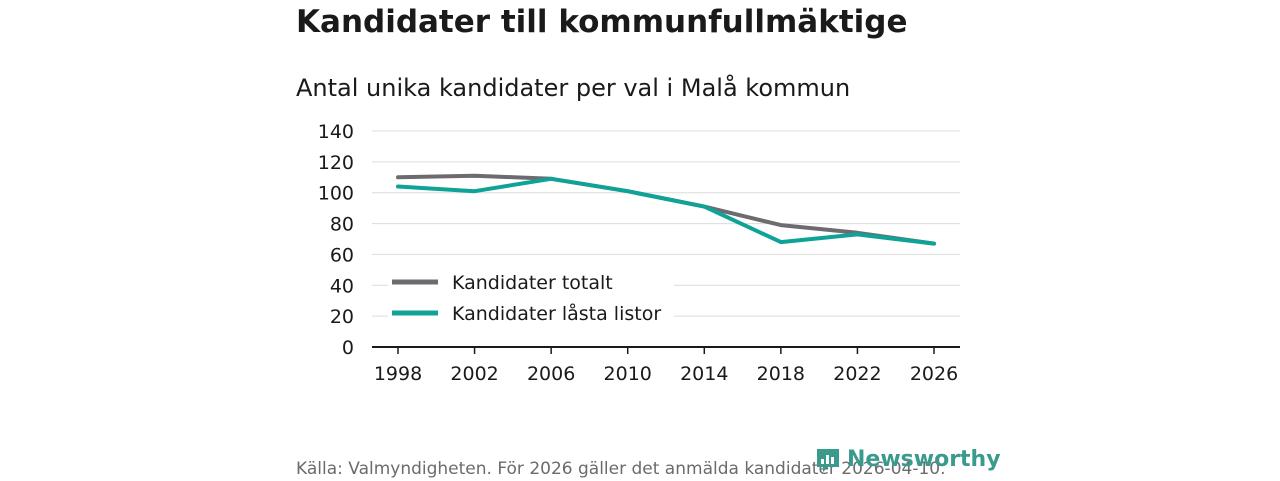  Describe the element at coordinates (934, 374) in the screenshot. I see `x-tick-label: 2026` at that location.